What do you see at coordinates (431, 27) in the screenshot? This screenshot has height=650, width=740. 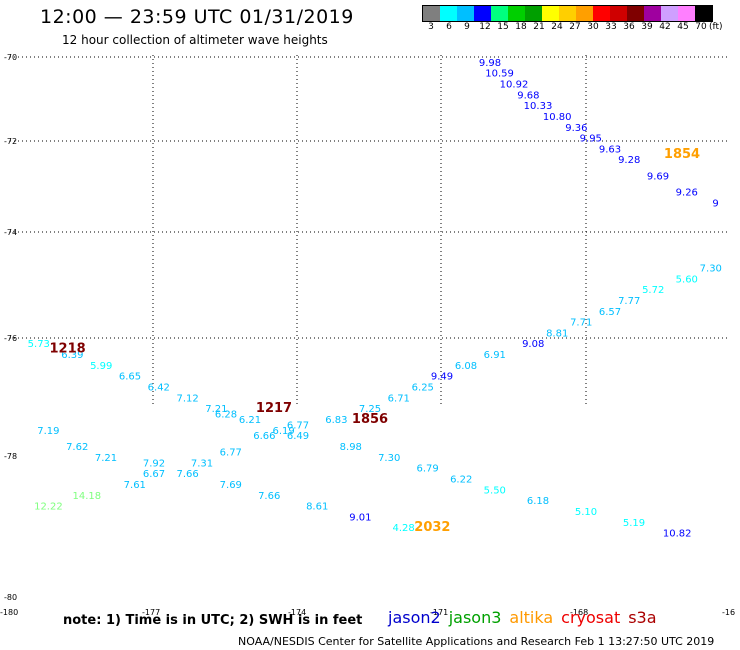 I see `color-scale-label: 3` at bounding box center [431, 27].